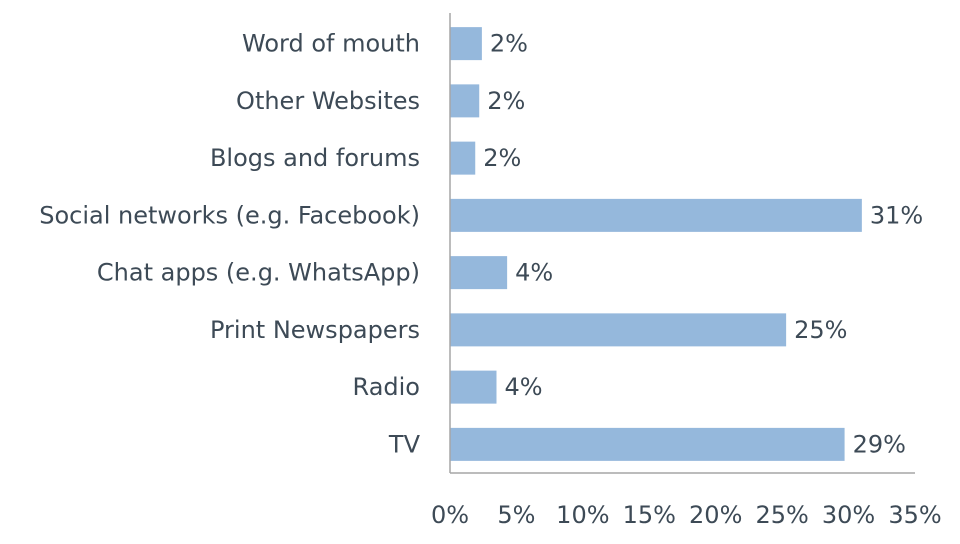 This screenshot has height=544, width=960. I want to click on x-tick-label: 15%, so click(649, 515).